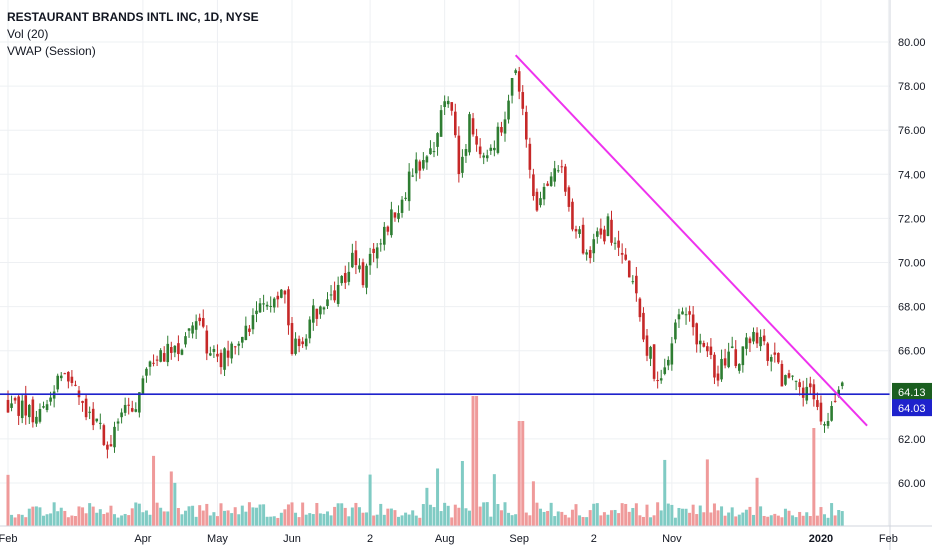 The height and width of the screenshot is (550, 932). I want to click on price-tick-label: 80.00, so click(912, 43).